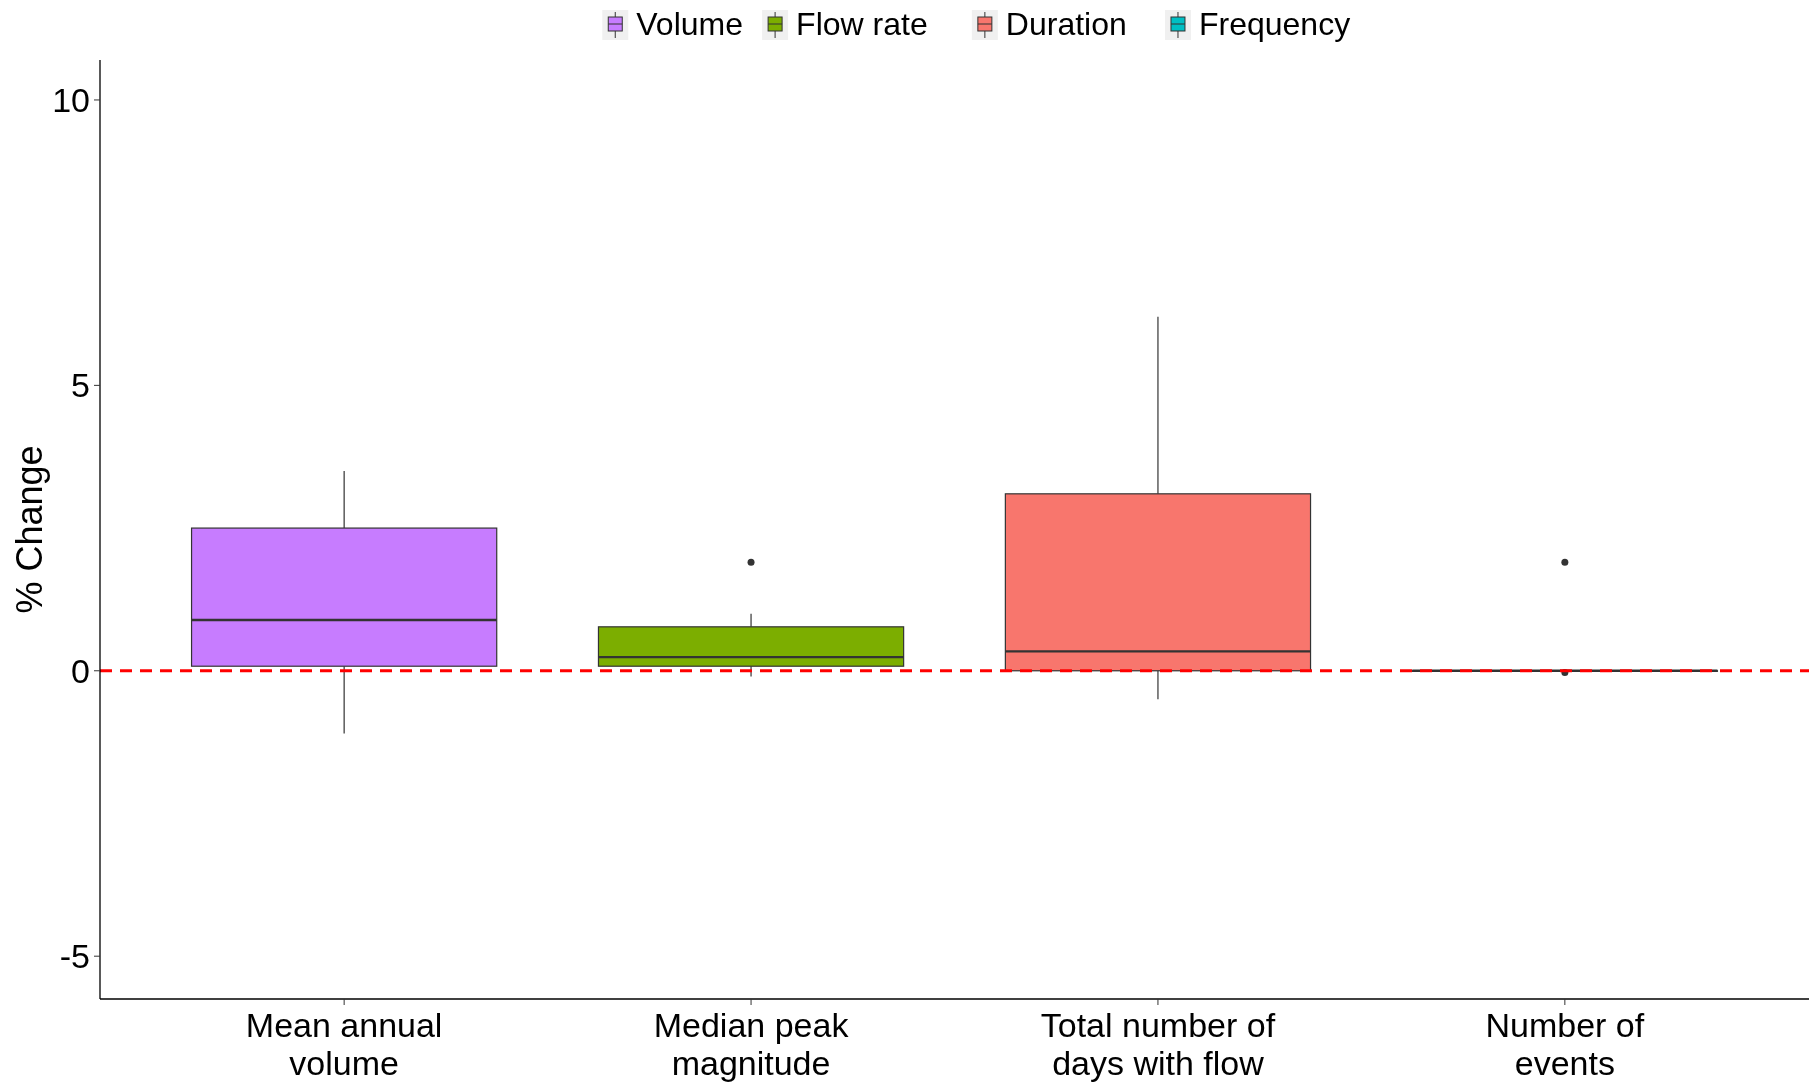  What do you see at coordinates (751, 1044) in the screenshot?
I see `x-tick-label: Median peak magnitude` at bounding box center [751, 1044].